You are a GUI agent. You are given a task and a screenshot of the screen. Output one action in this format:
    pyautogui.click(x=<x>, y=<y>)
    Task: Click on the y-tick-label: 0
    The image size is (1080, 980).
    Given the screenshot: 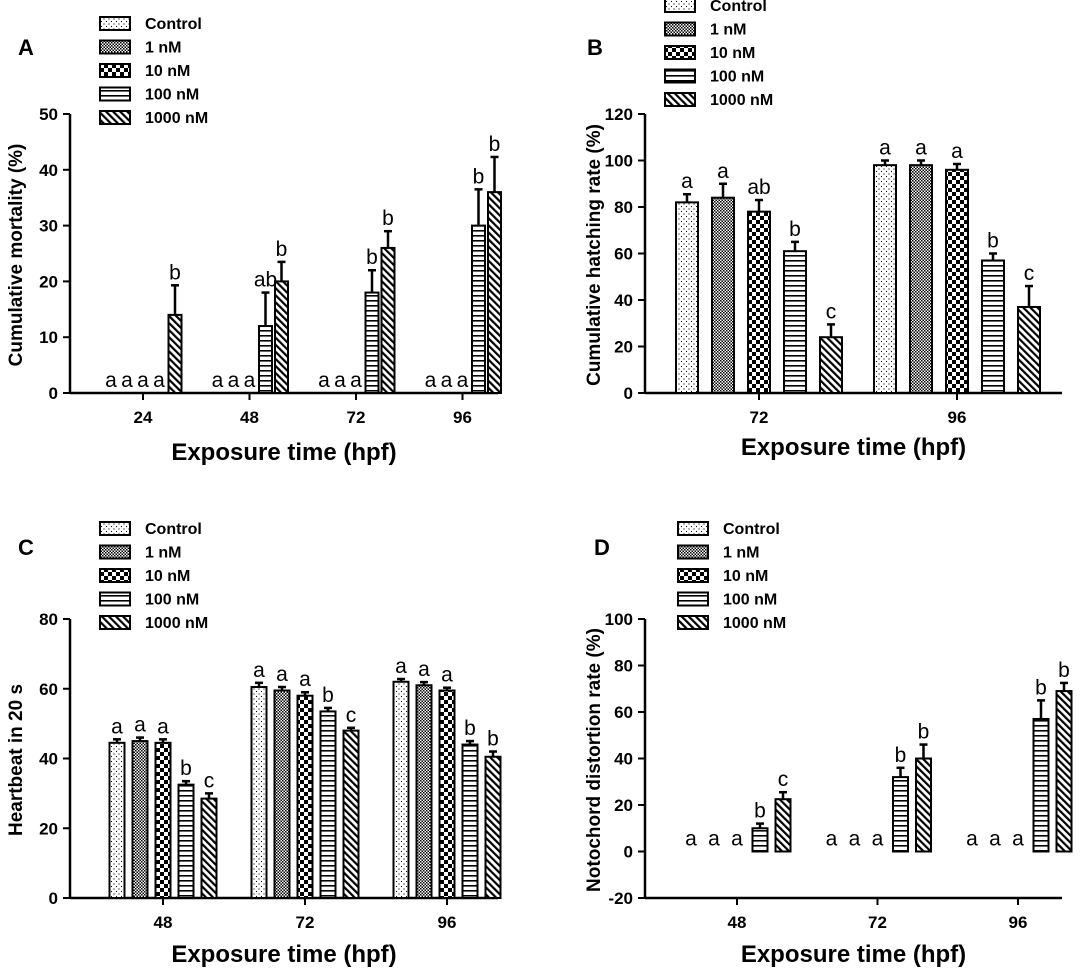 What is the action you would take?
    pyautogui.click(x=53, y=898)
    